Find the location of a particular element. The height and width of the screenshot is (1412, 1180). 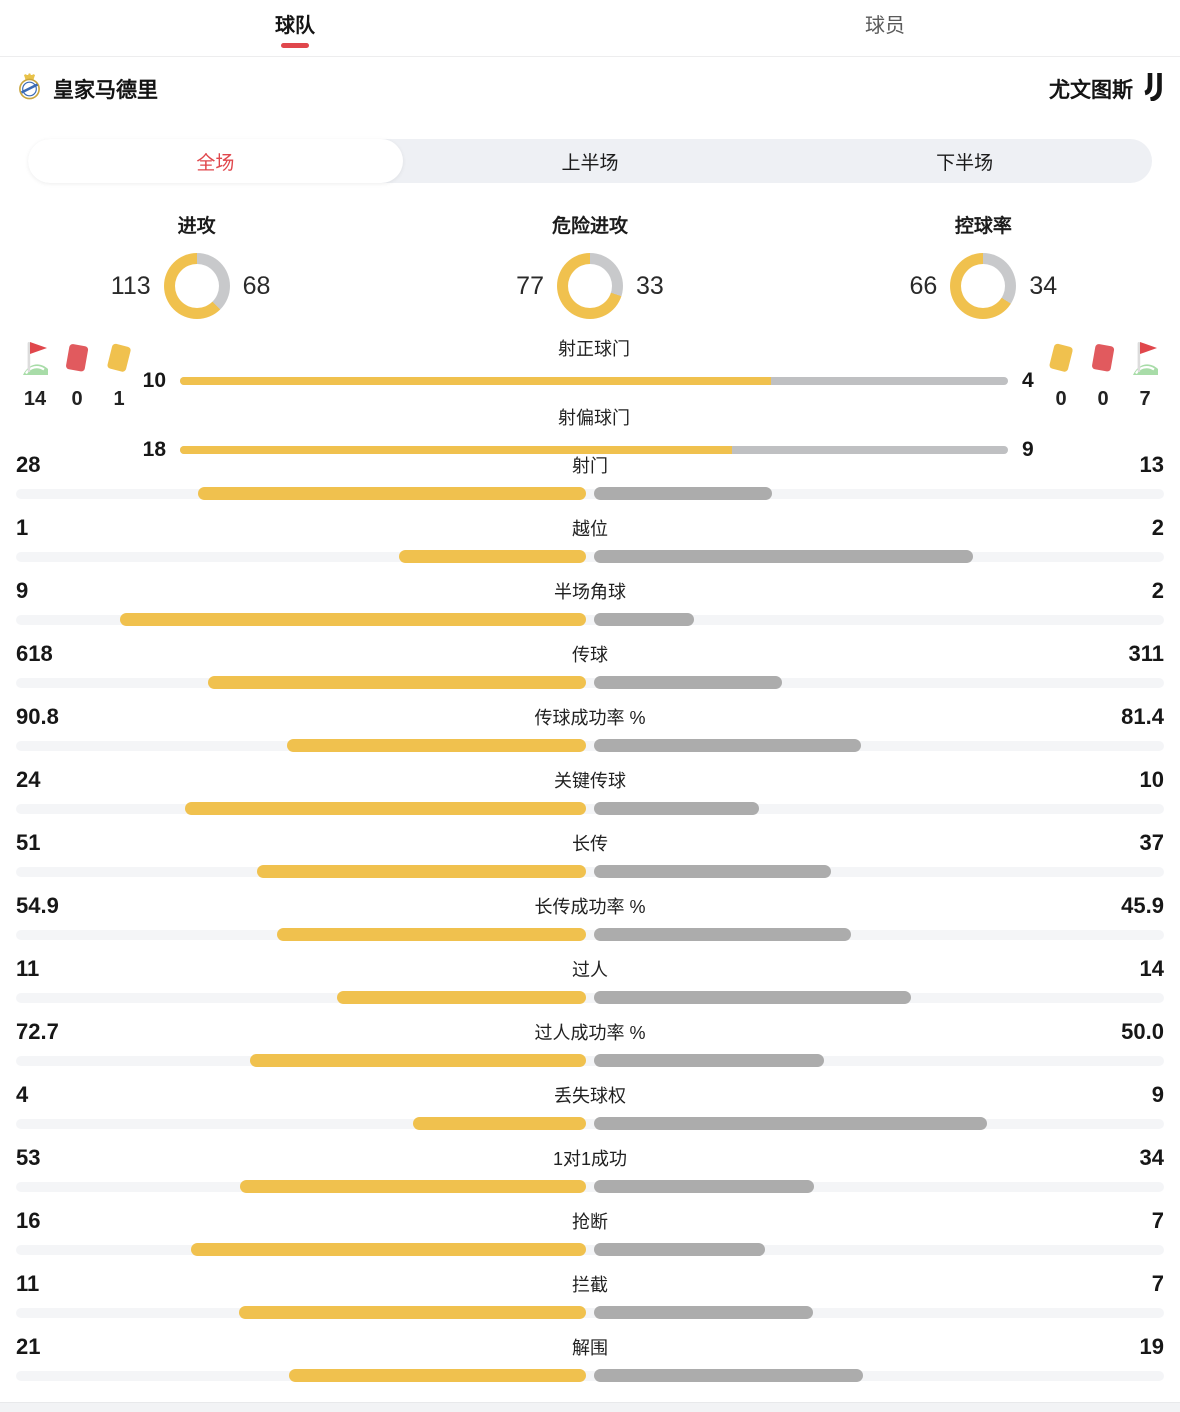

stat-row: 16 抢断 7 is located at coordinates (590, 1224).